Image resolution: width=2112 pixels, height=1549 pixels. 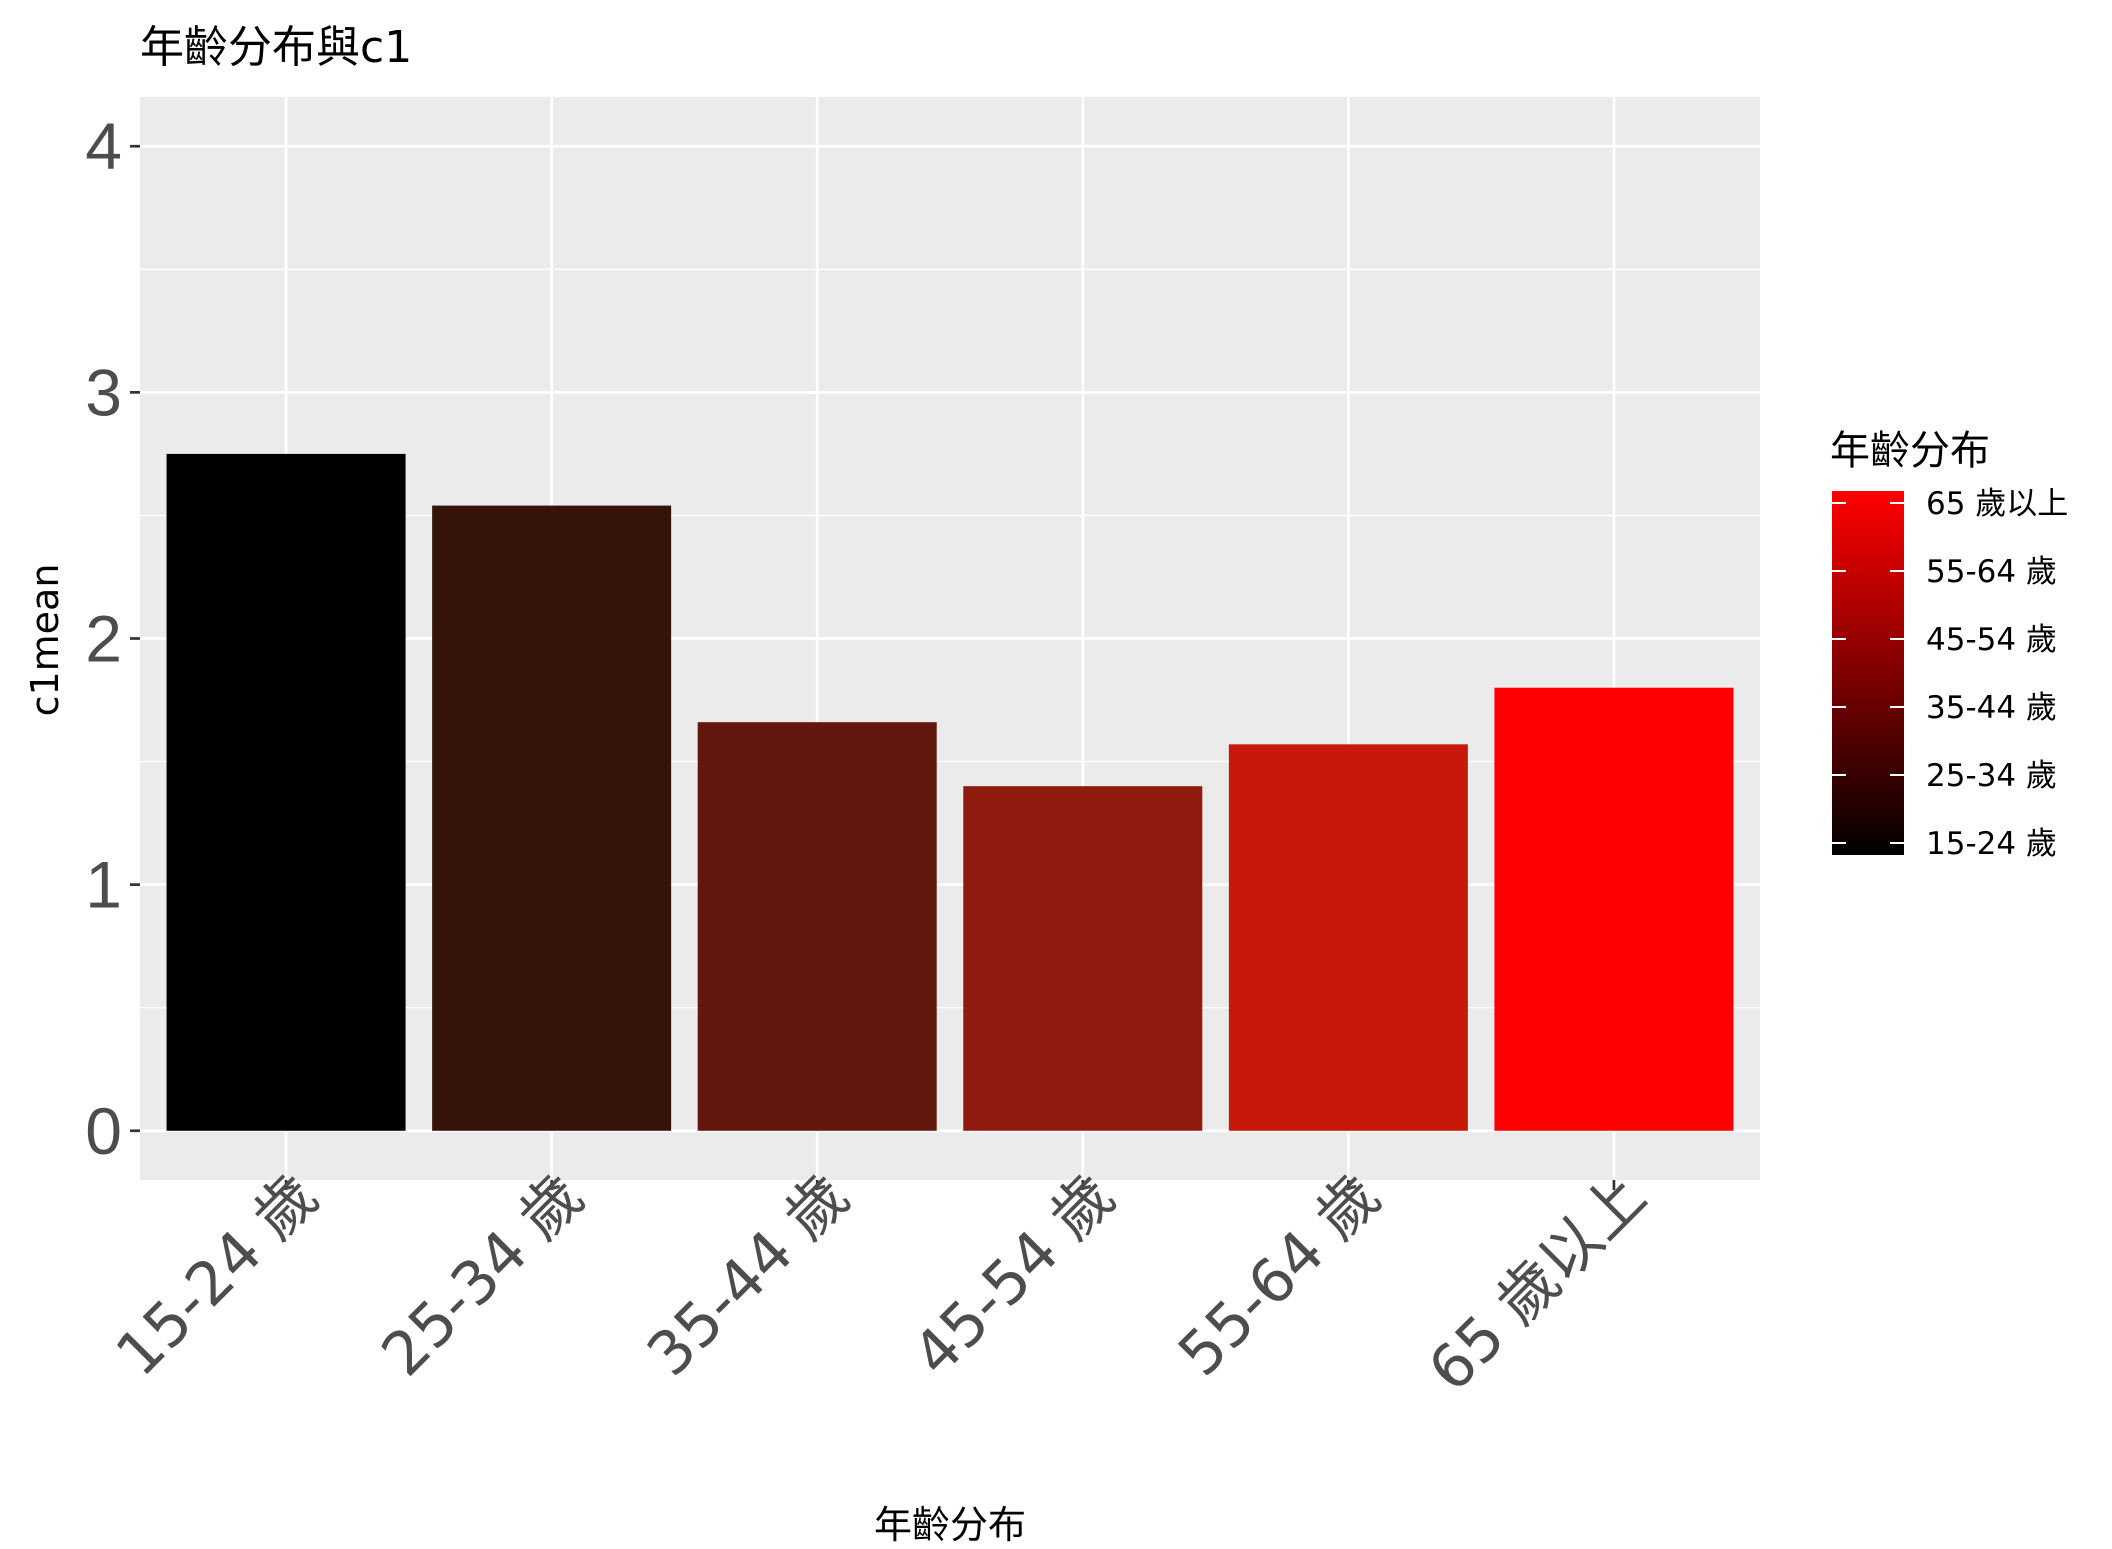 I want to click on x-tick-label: 35-44 歲, so click(x=748, y=1275).